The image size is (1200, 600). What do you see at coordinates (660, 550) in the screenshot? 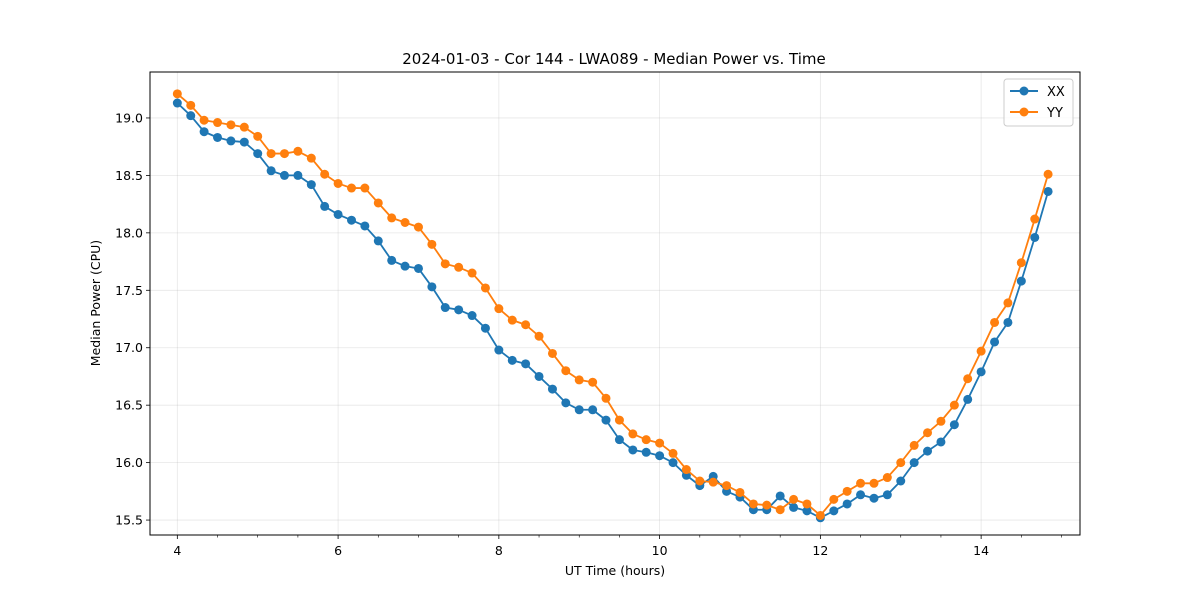
I see `x-tick-label: 10` at bounding box center [660, 550].